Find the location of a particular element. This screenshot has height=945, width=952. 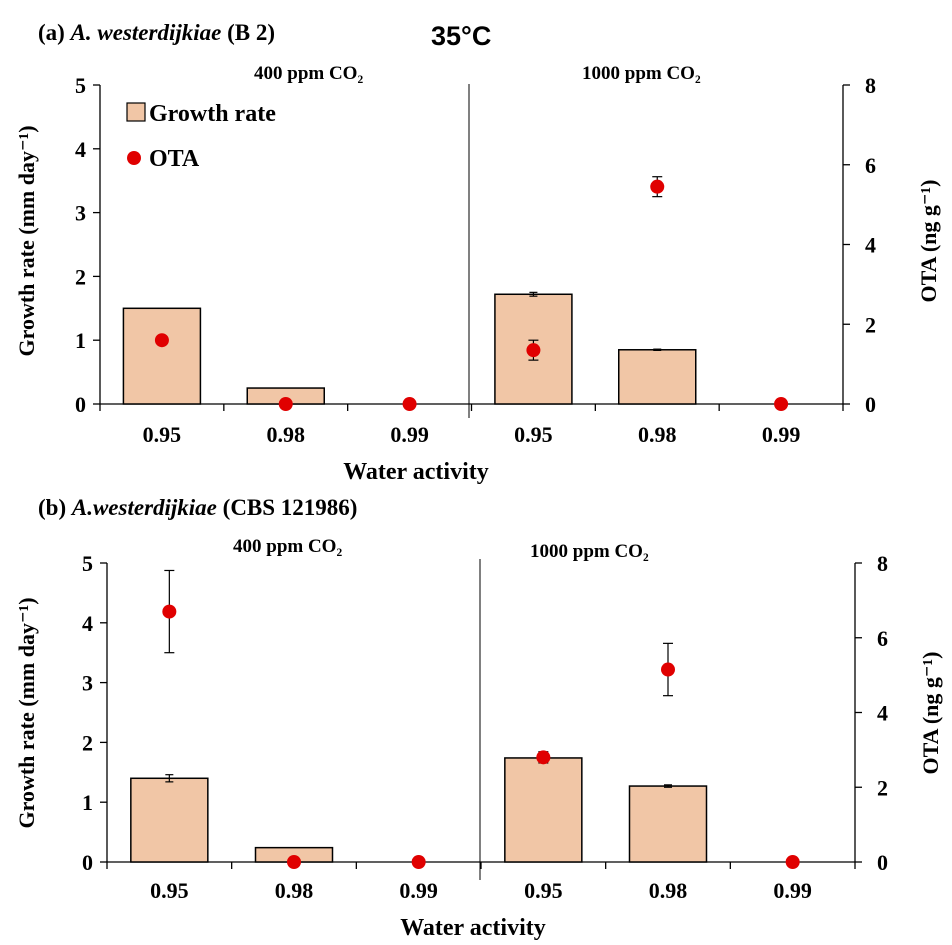

panel-a-left-tick-label: 0 is located at coordinates (80, 404).